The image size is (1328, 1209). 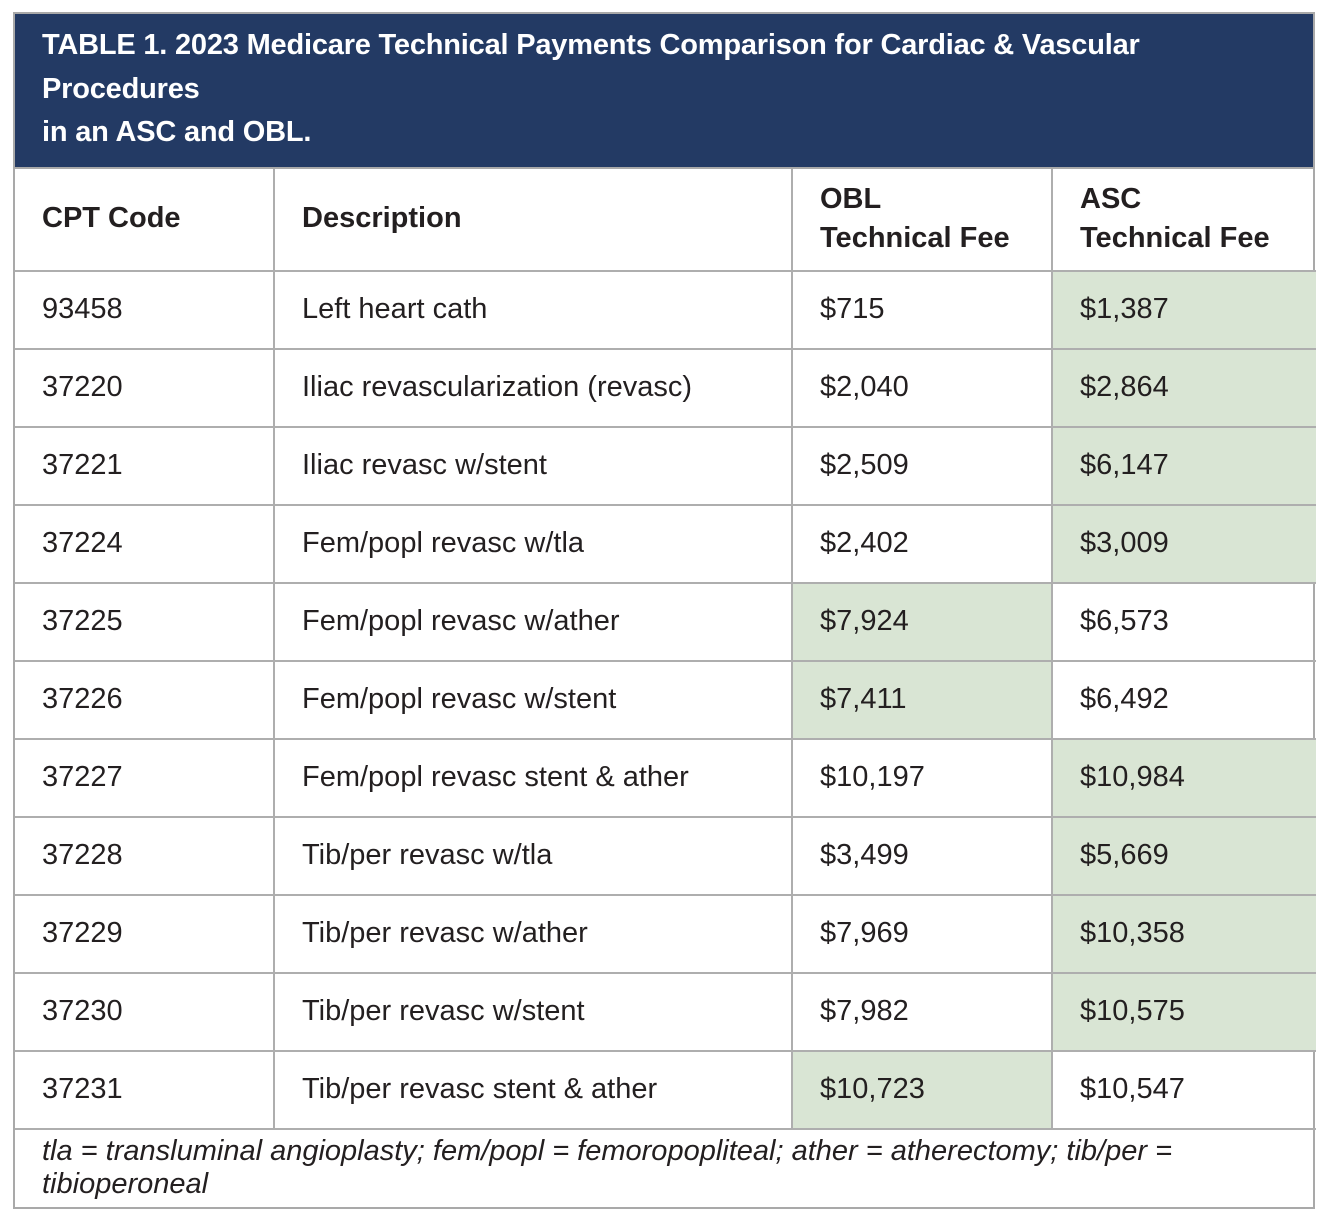 I want to click on obl-fee-cell: $10,197, so click(x=922, y=777).